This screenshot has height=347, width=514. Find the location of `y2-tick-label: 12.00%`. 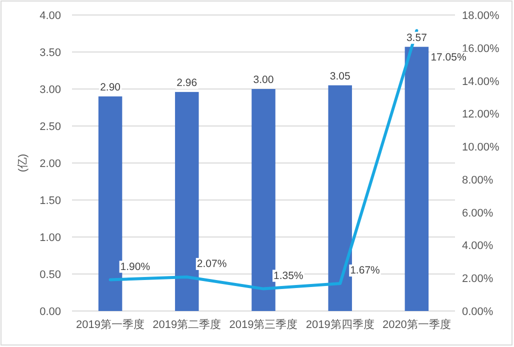

y2-tick-label: 12.00% is located at coordinates (481, 114).